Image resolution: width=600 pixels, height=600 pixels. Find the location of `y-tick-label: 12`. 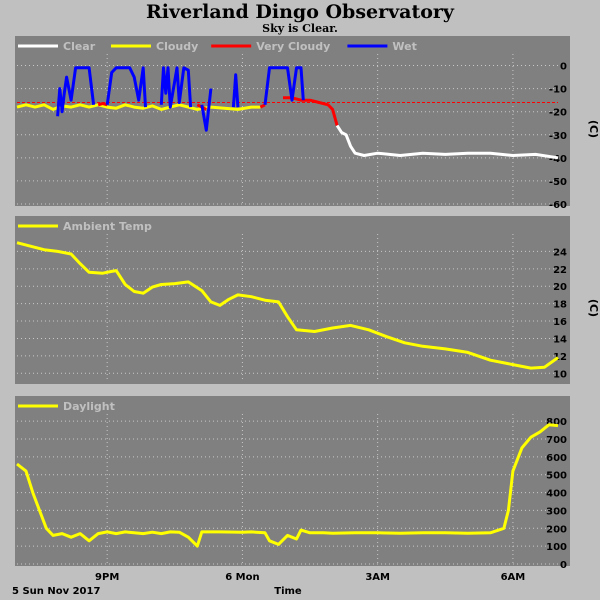

y-tick-label: 12 is located at coordinates (560, 357).